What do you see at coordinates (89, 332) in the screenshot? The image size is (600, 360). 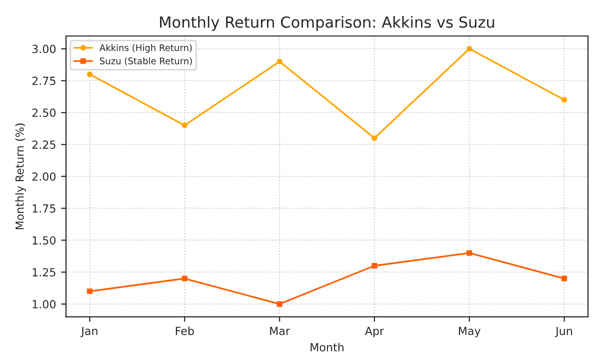 I see `x-tick-label: Jan` at bounding box center [89, 332].